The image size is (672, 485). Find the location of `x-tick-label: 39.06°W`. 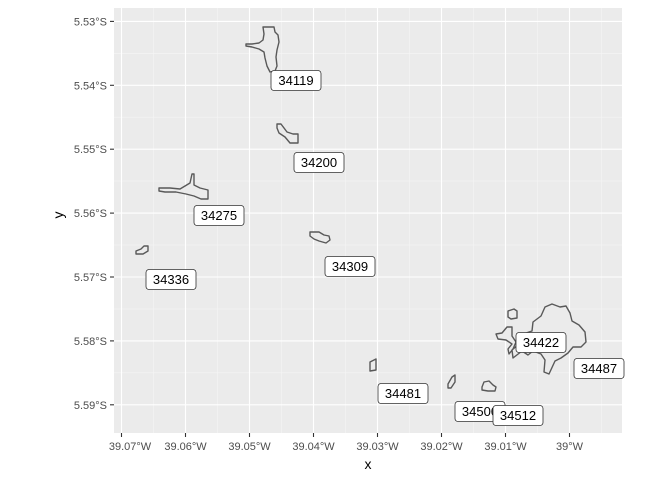

x-tick-label: 39.06°W is located at coordinates (185, 447).